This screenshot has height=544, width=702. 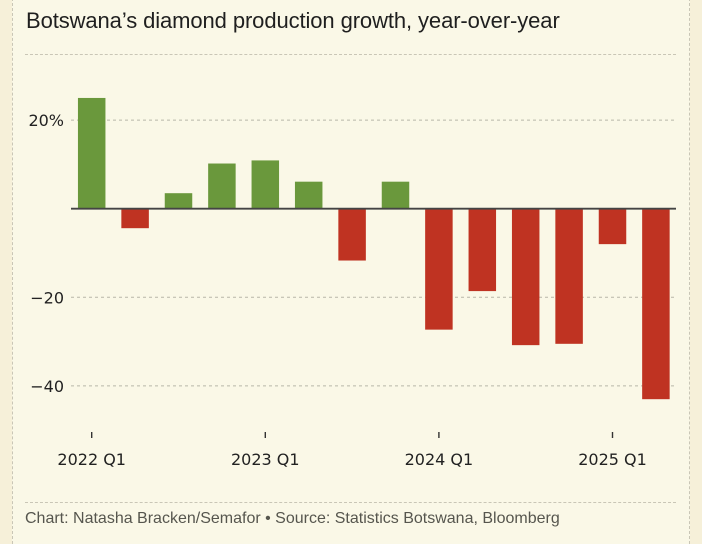 What do you see at coordinates (612, 226) in the screenshot?
I see `bar-2025-q1` at bounding box center [612, 226].